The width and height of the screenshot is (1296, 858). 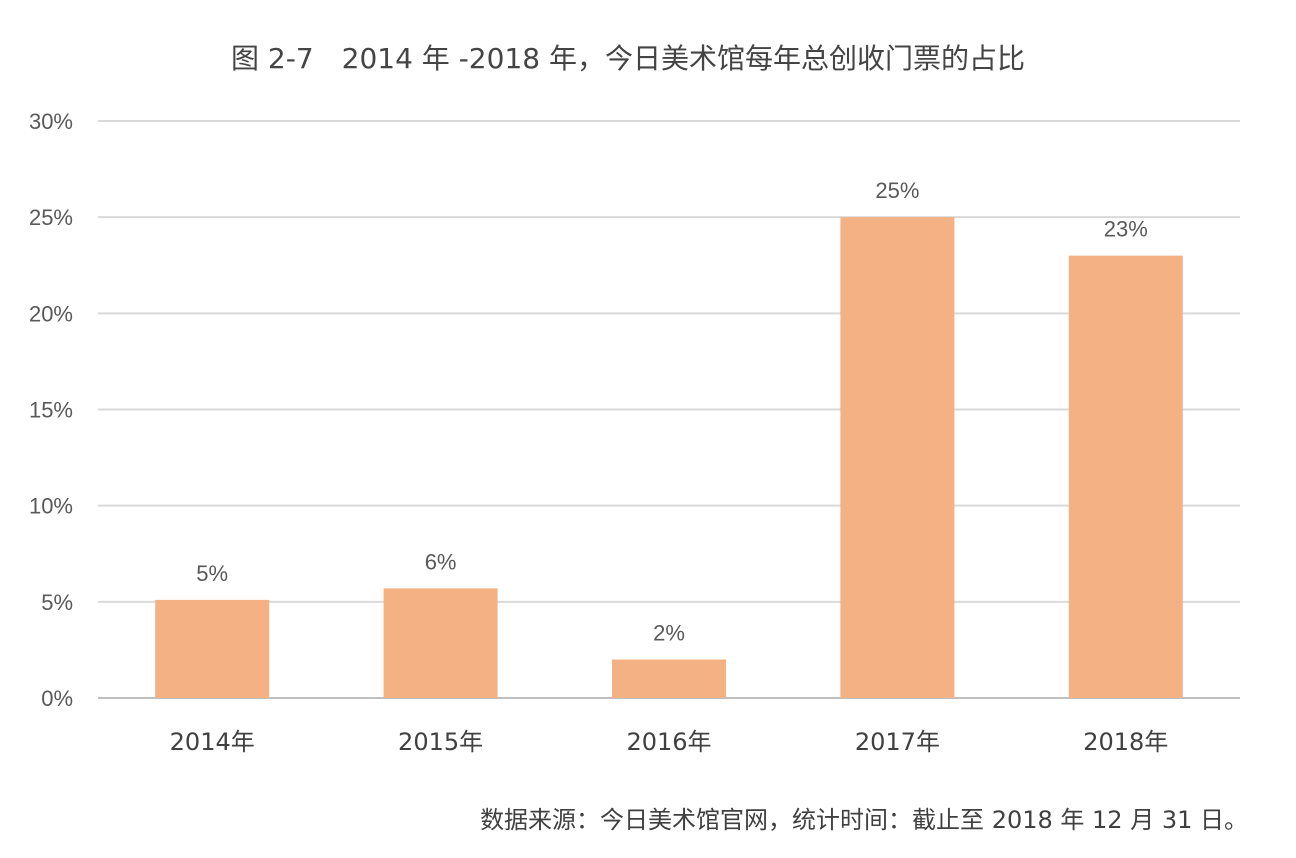 What do you see at coordinates (897, 742) in the screenshot?
I see `x-tick-label: 2017年` at bounding box center [897, 742].